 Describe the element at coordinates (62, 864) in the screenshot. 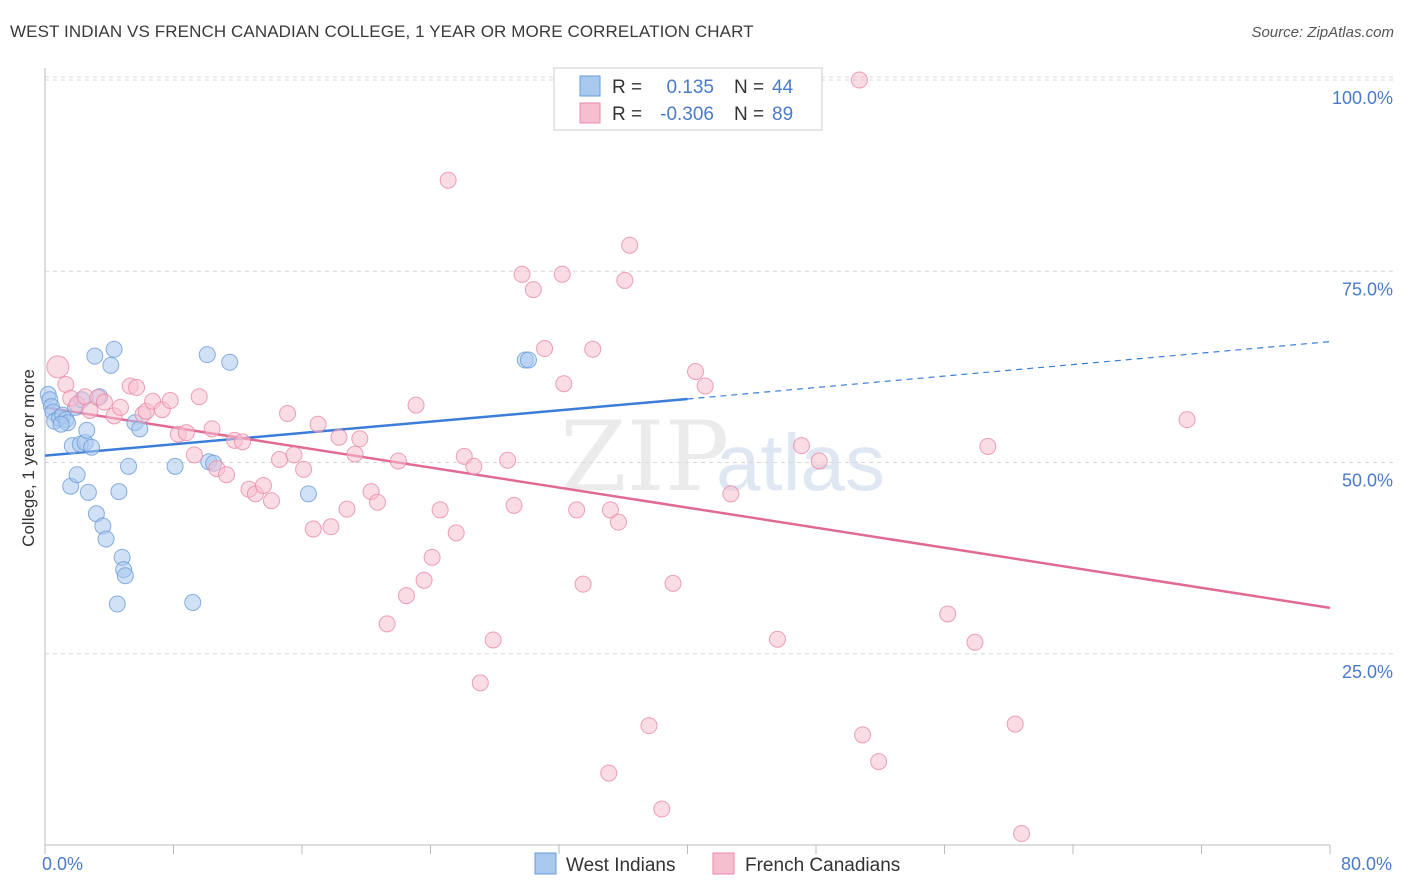

I see `x-tick-label-start: 0.0%` at that location.